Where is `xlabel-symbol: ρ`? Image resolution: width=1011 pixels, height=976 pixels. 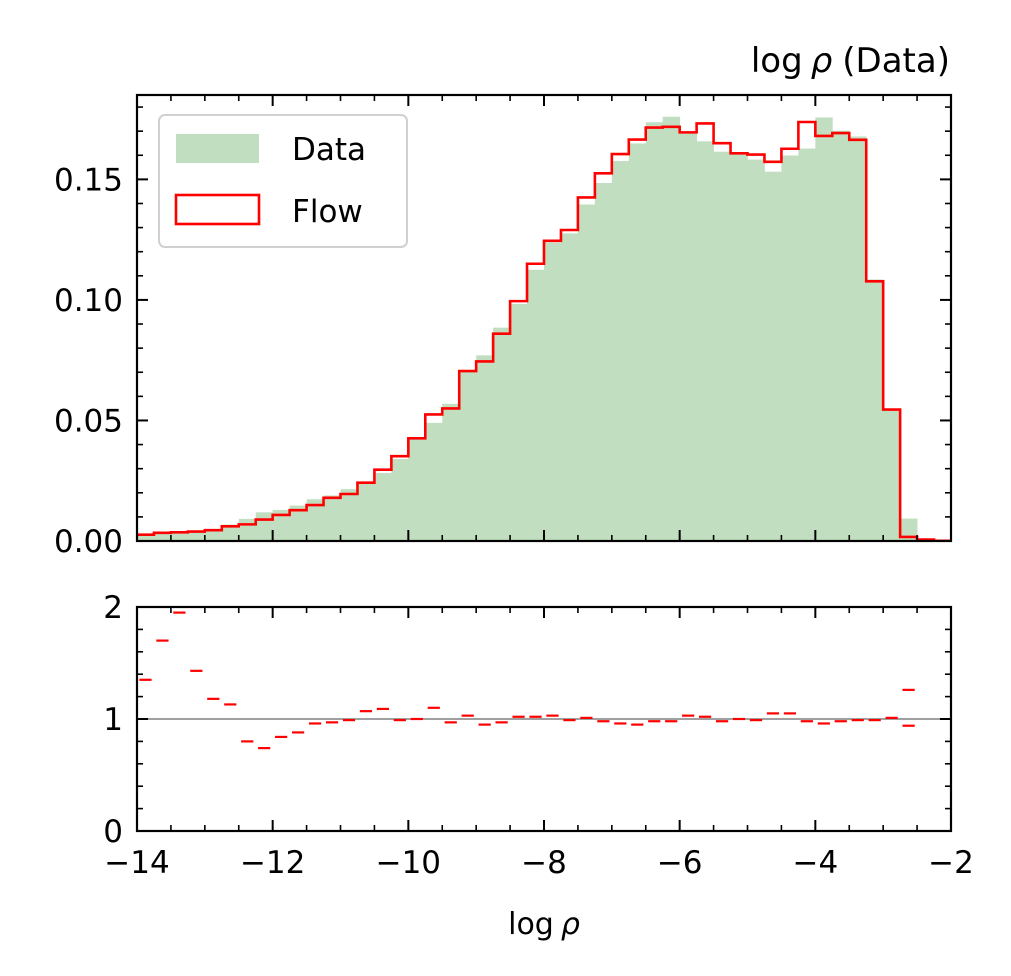
xlabel-symbol: ρ is located at coordinates (570, 924).